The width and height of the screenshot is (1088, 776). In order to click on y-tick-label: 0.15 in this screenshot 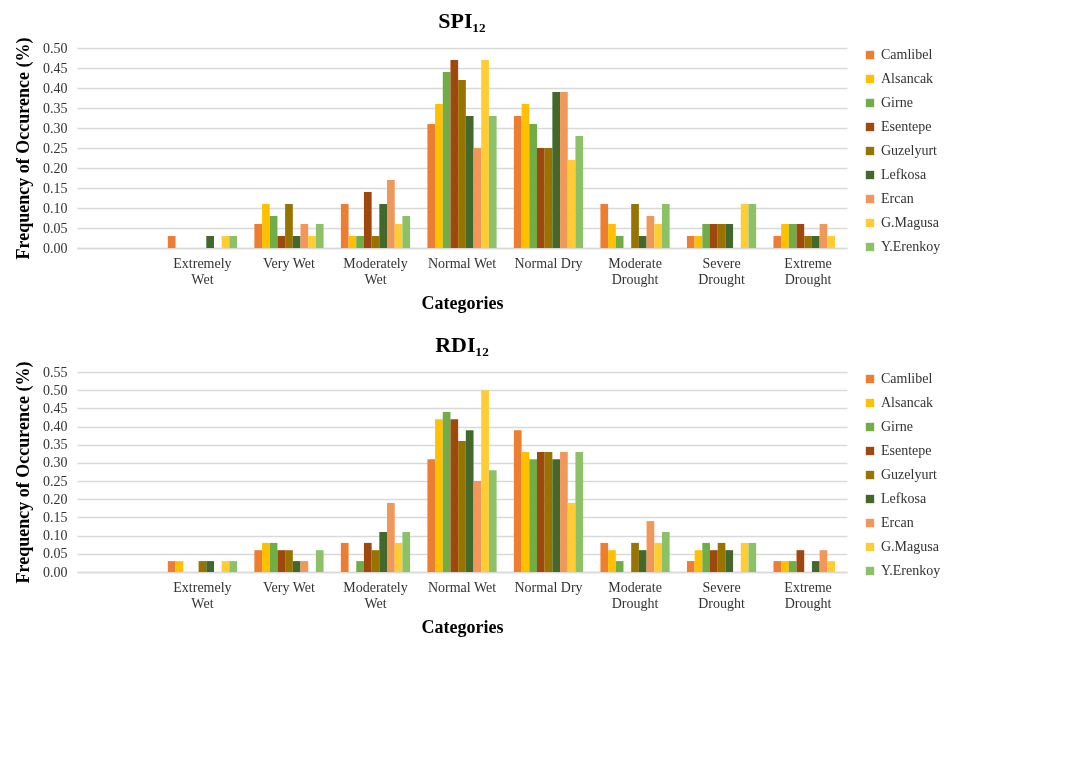, I will do `click(55, 517)`.